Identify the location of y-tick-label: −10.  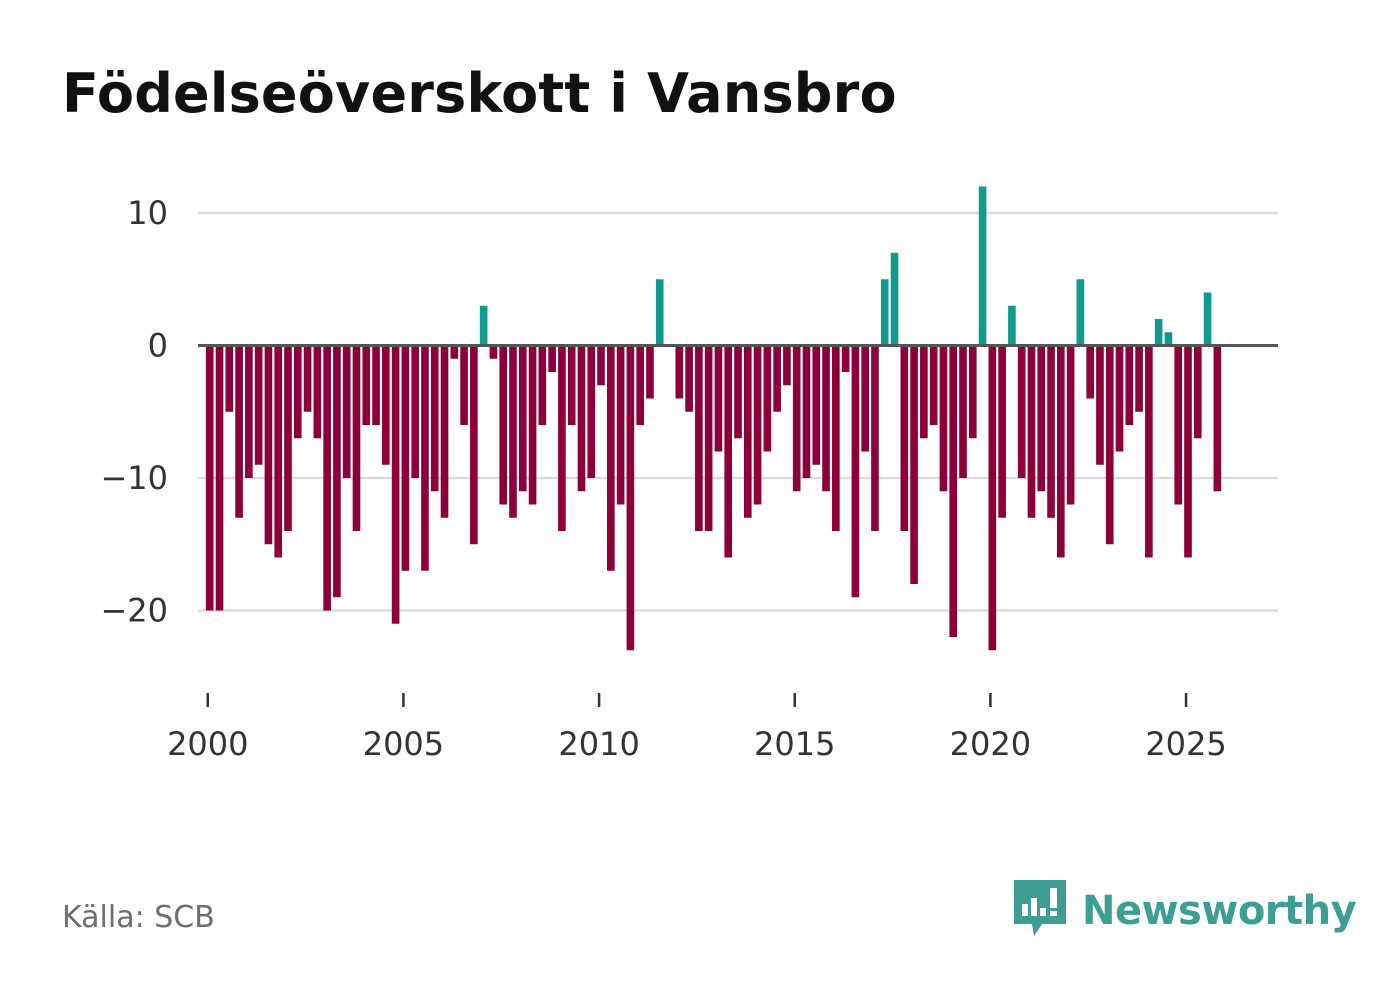
(134, 478).